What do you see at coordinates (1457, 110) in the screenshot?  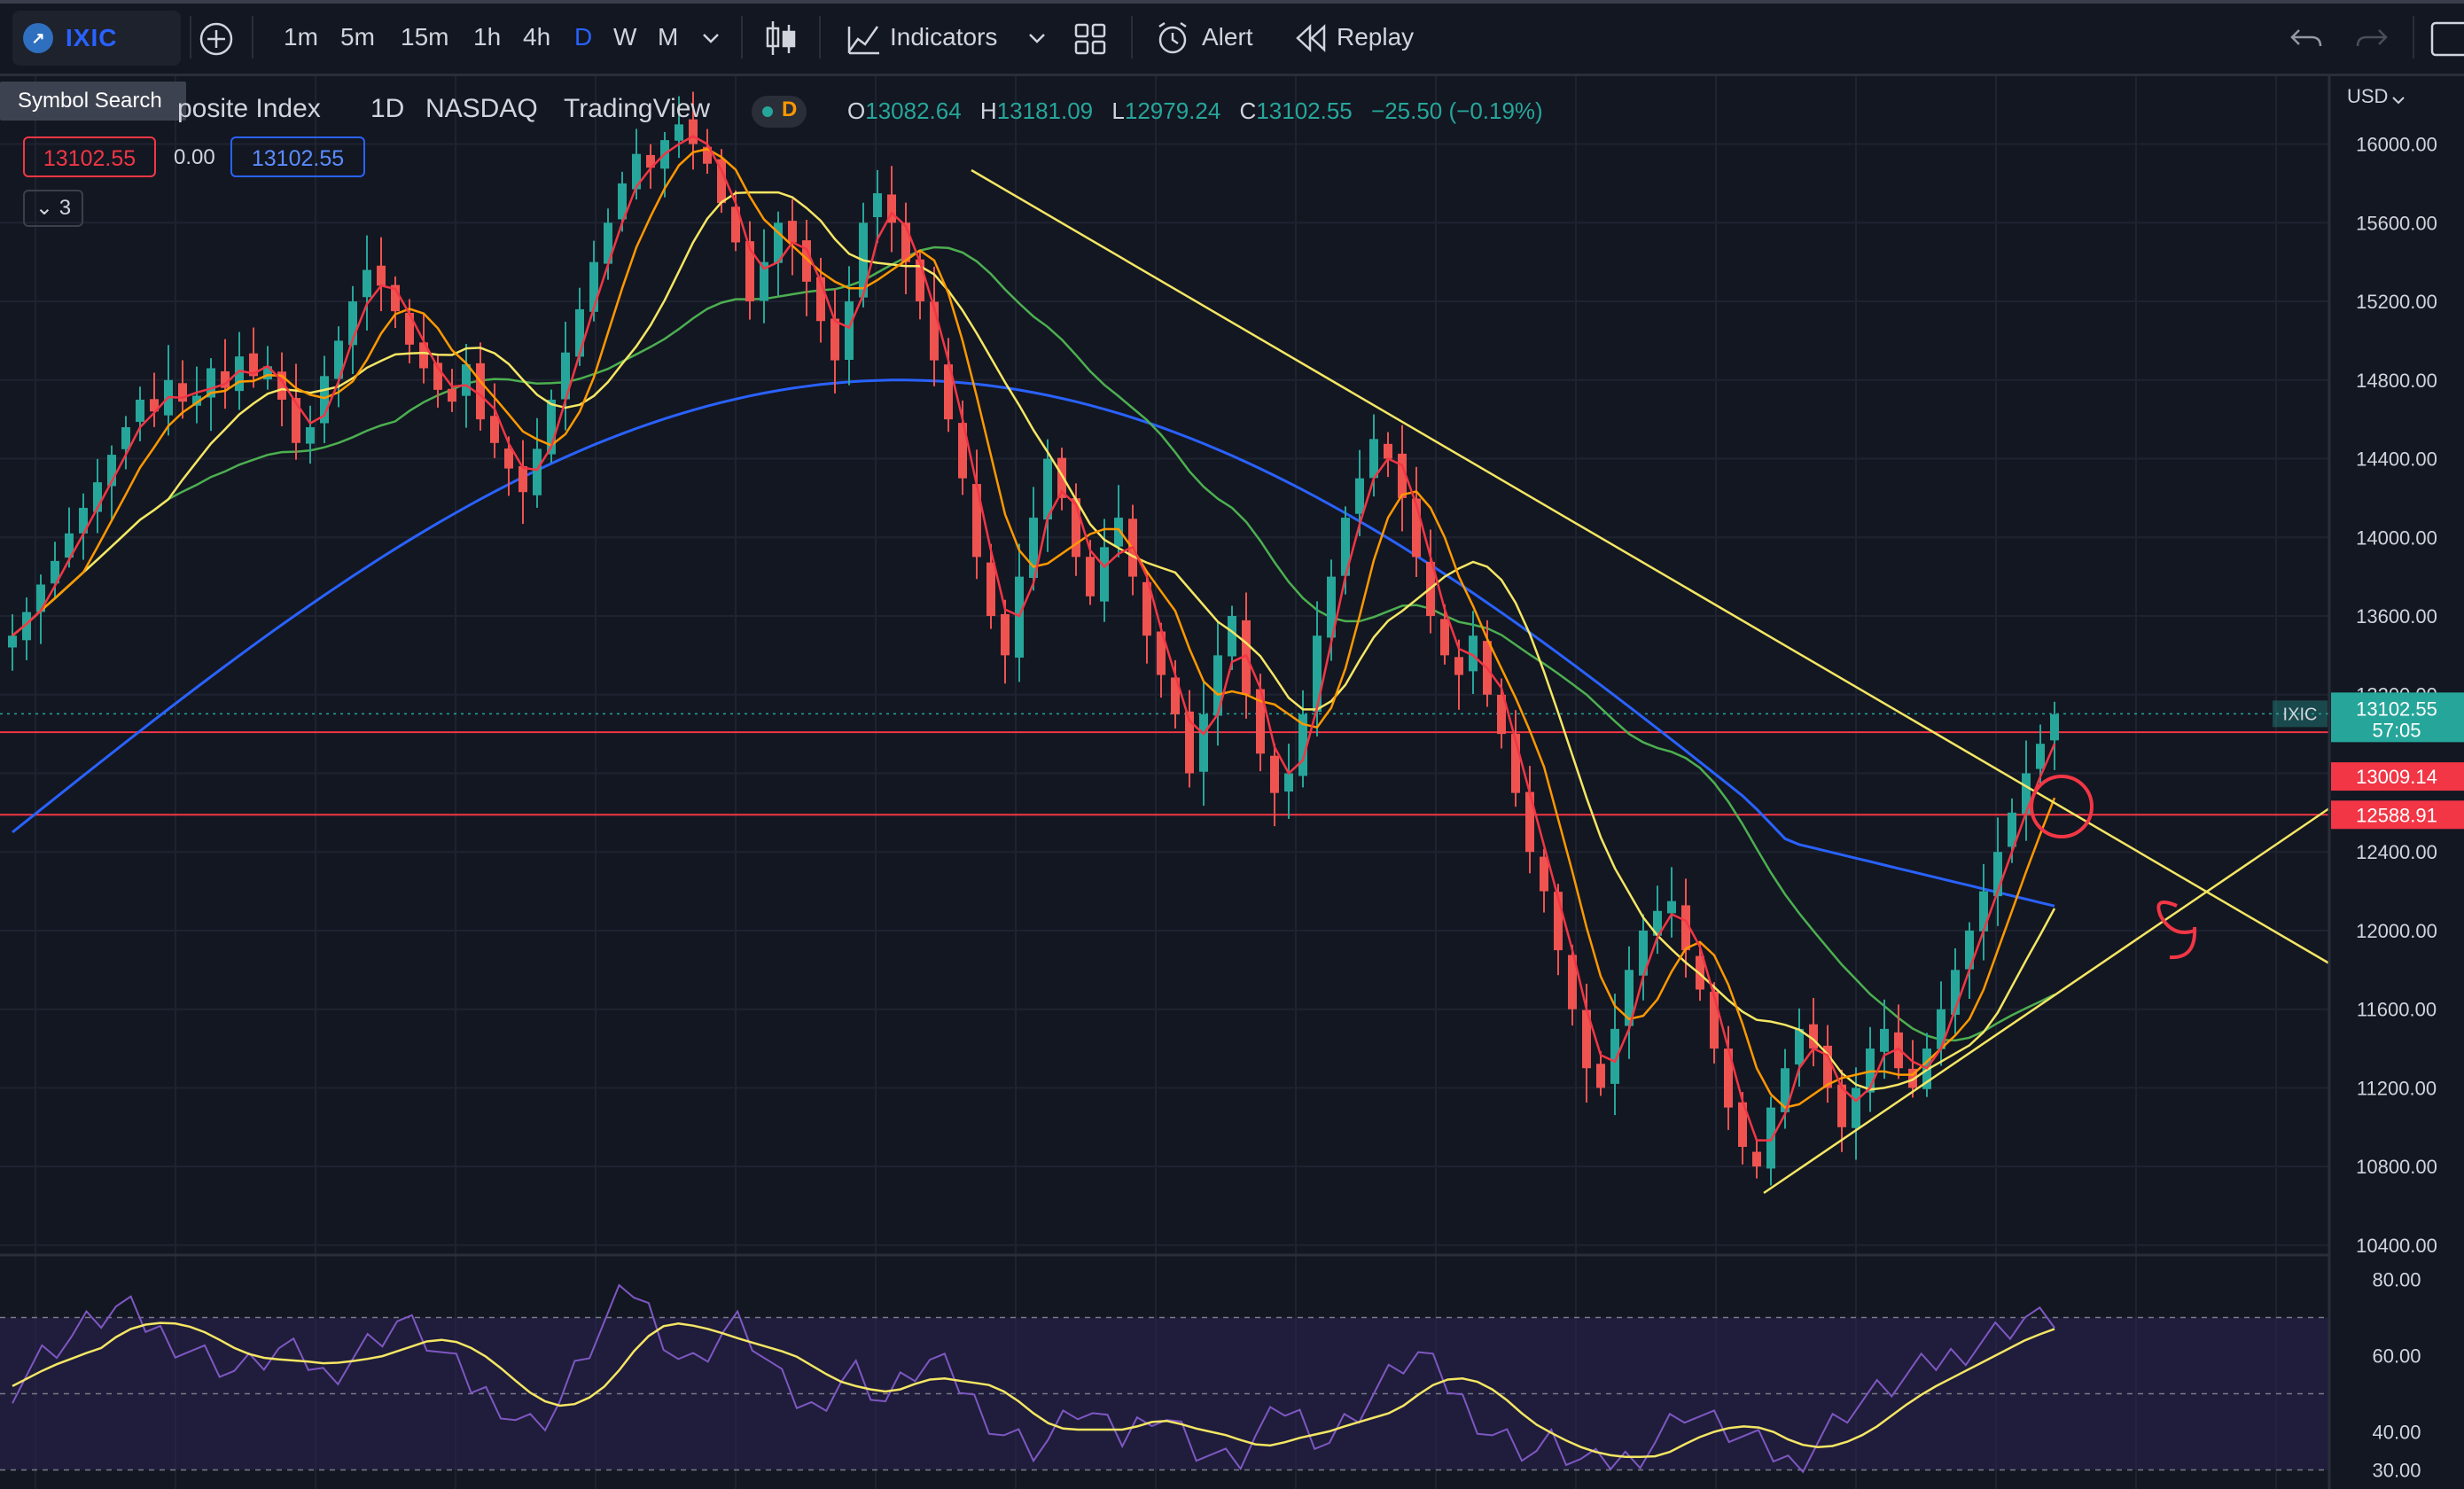 I see `change-value: −25.50 (−0.19%)` at bounding box center [1457, 110].